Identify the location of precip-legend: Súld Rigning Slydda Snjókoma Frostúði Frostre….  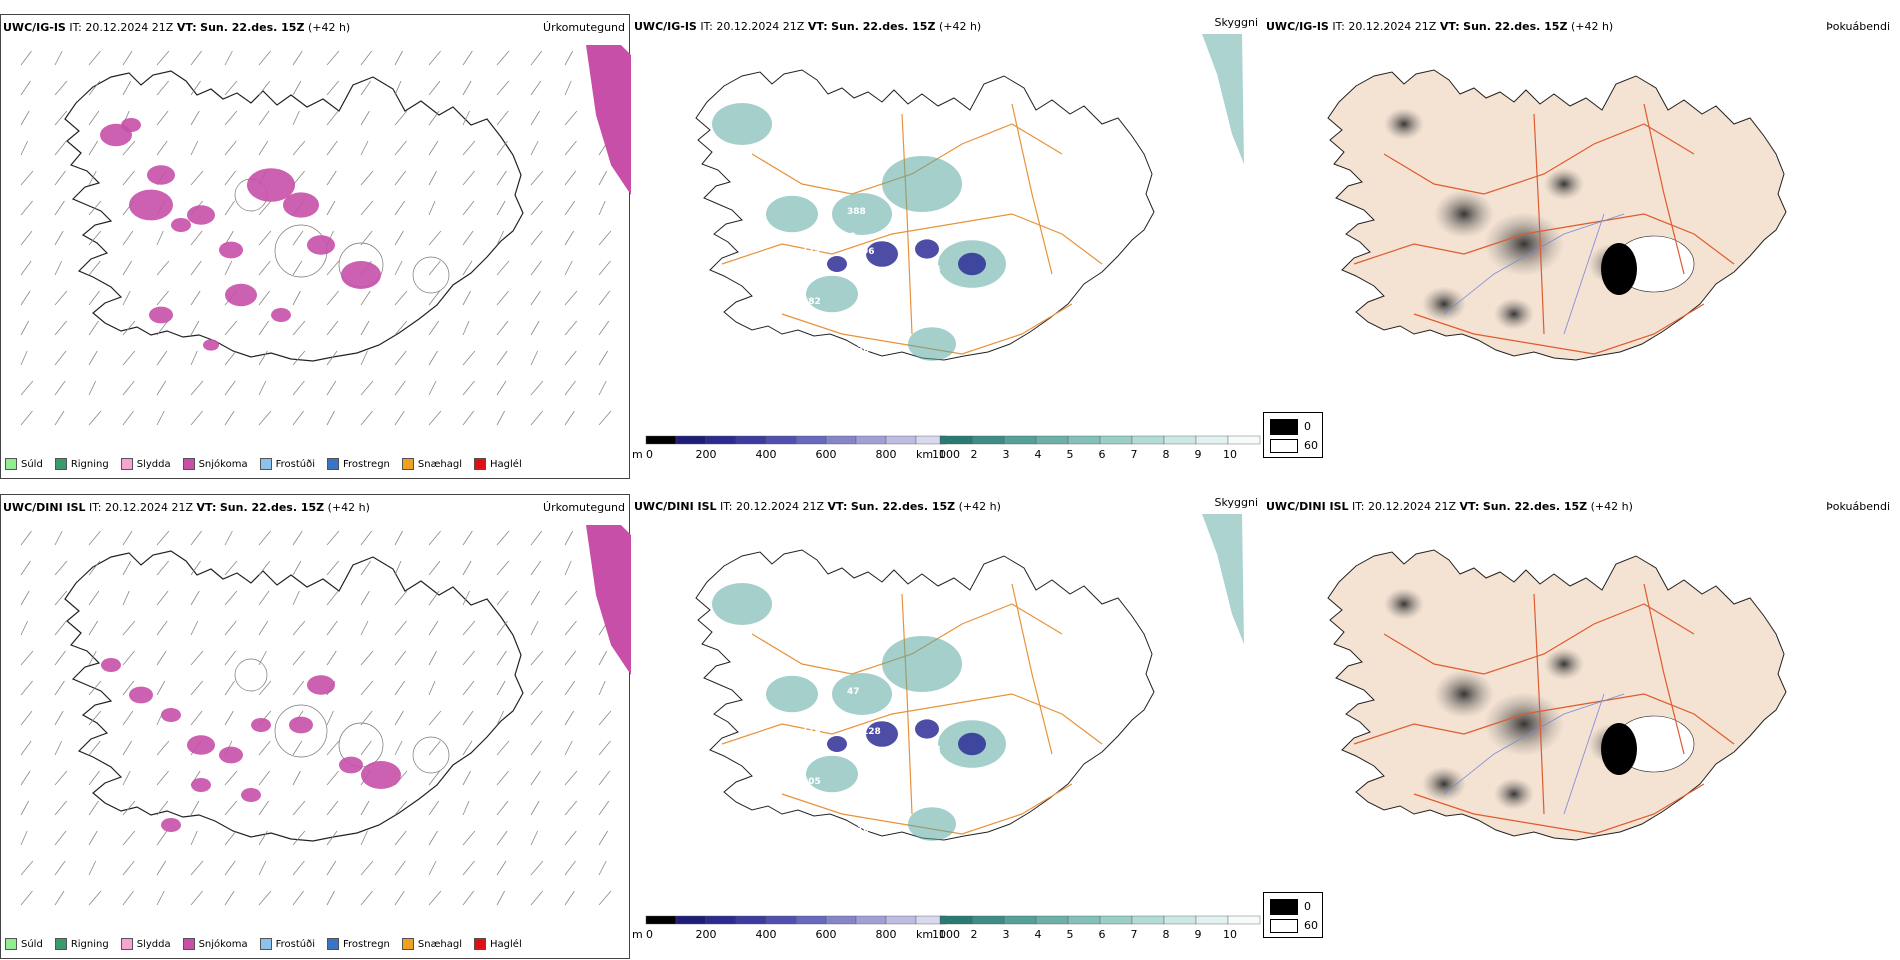
(269, 464).